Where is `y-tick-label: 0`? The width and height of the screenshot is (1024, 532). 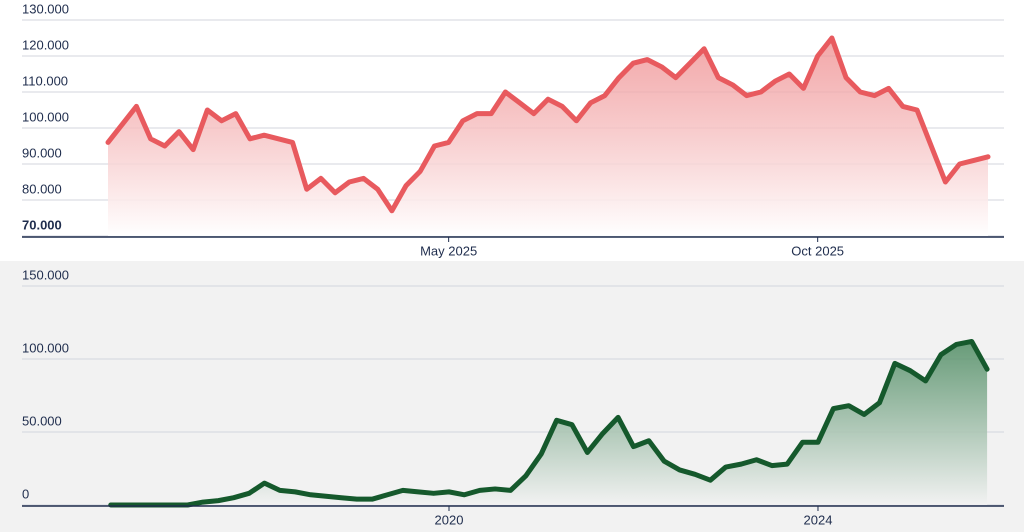
y-tick-label: 0 is located at coordinates (25, 493).